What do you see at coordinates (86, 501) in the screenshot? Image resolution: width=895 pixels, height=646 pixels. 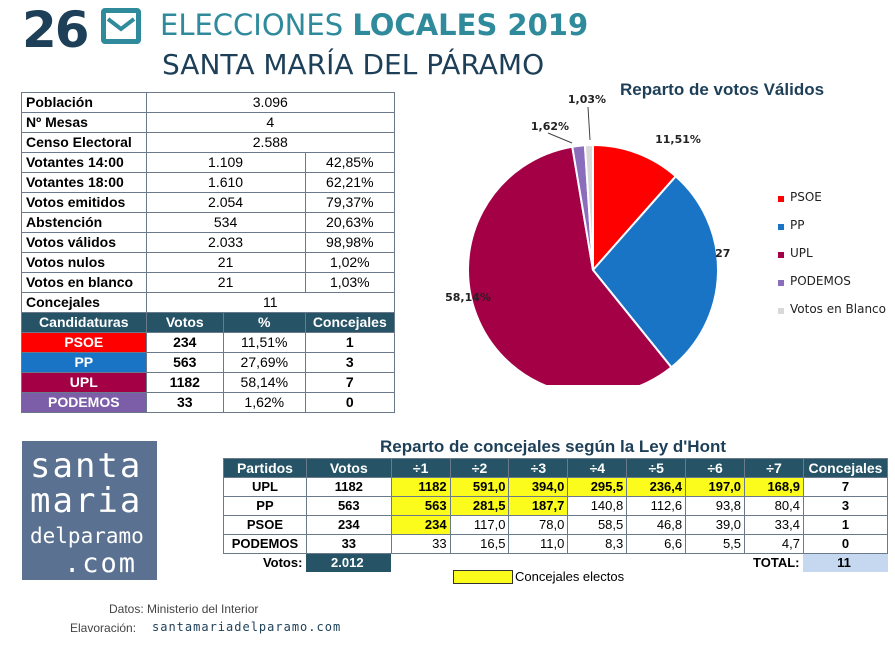 I see `logo-line-2: maria` at bounding box center [86, 501].